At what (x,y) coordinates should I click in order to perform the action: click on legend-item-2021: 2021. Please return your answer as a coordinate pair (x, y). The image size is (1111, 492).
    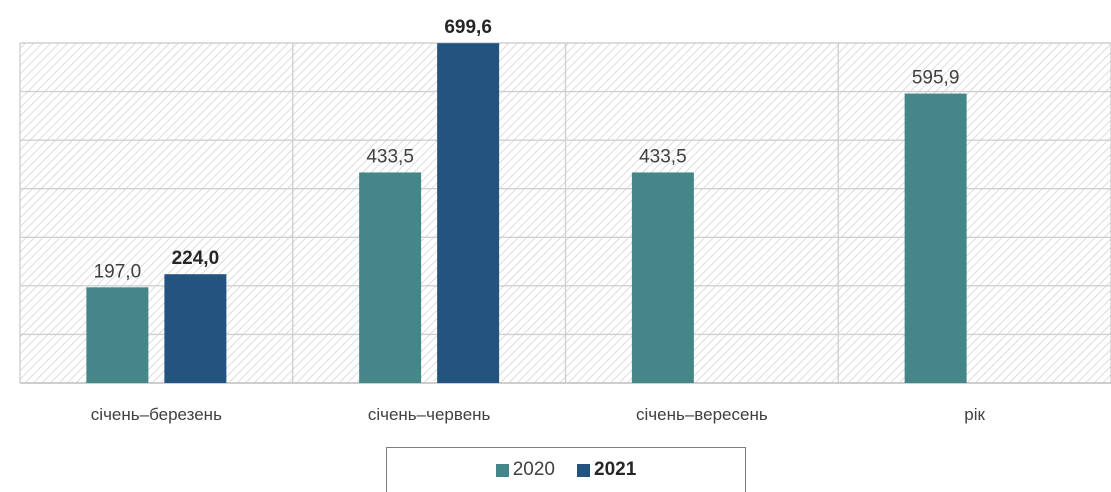
    Looking at the image, I should click on (606, 470).